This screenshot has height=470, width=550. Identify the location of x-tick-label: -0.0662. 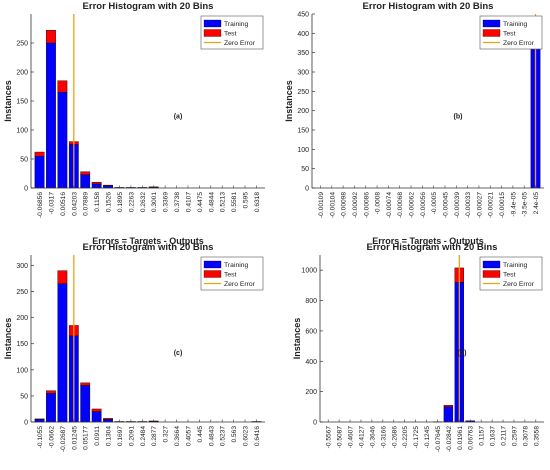
(51, 437).